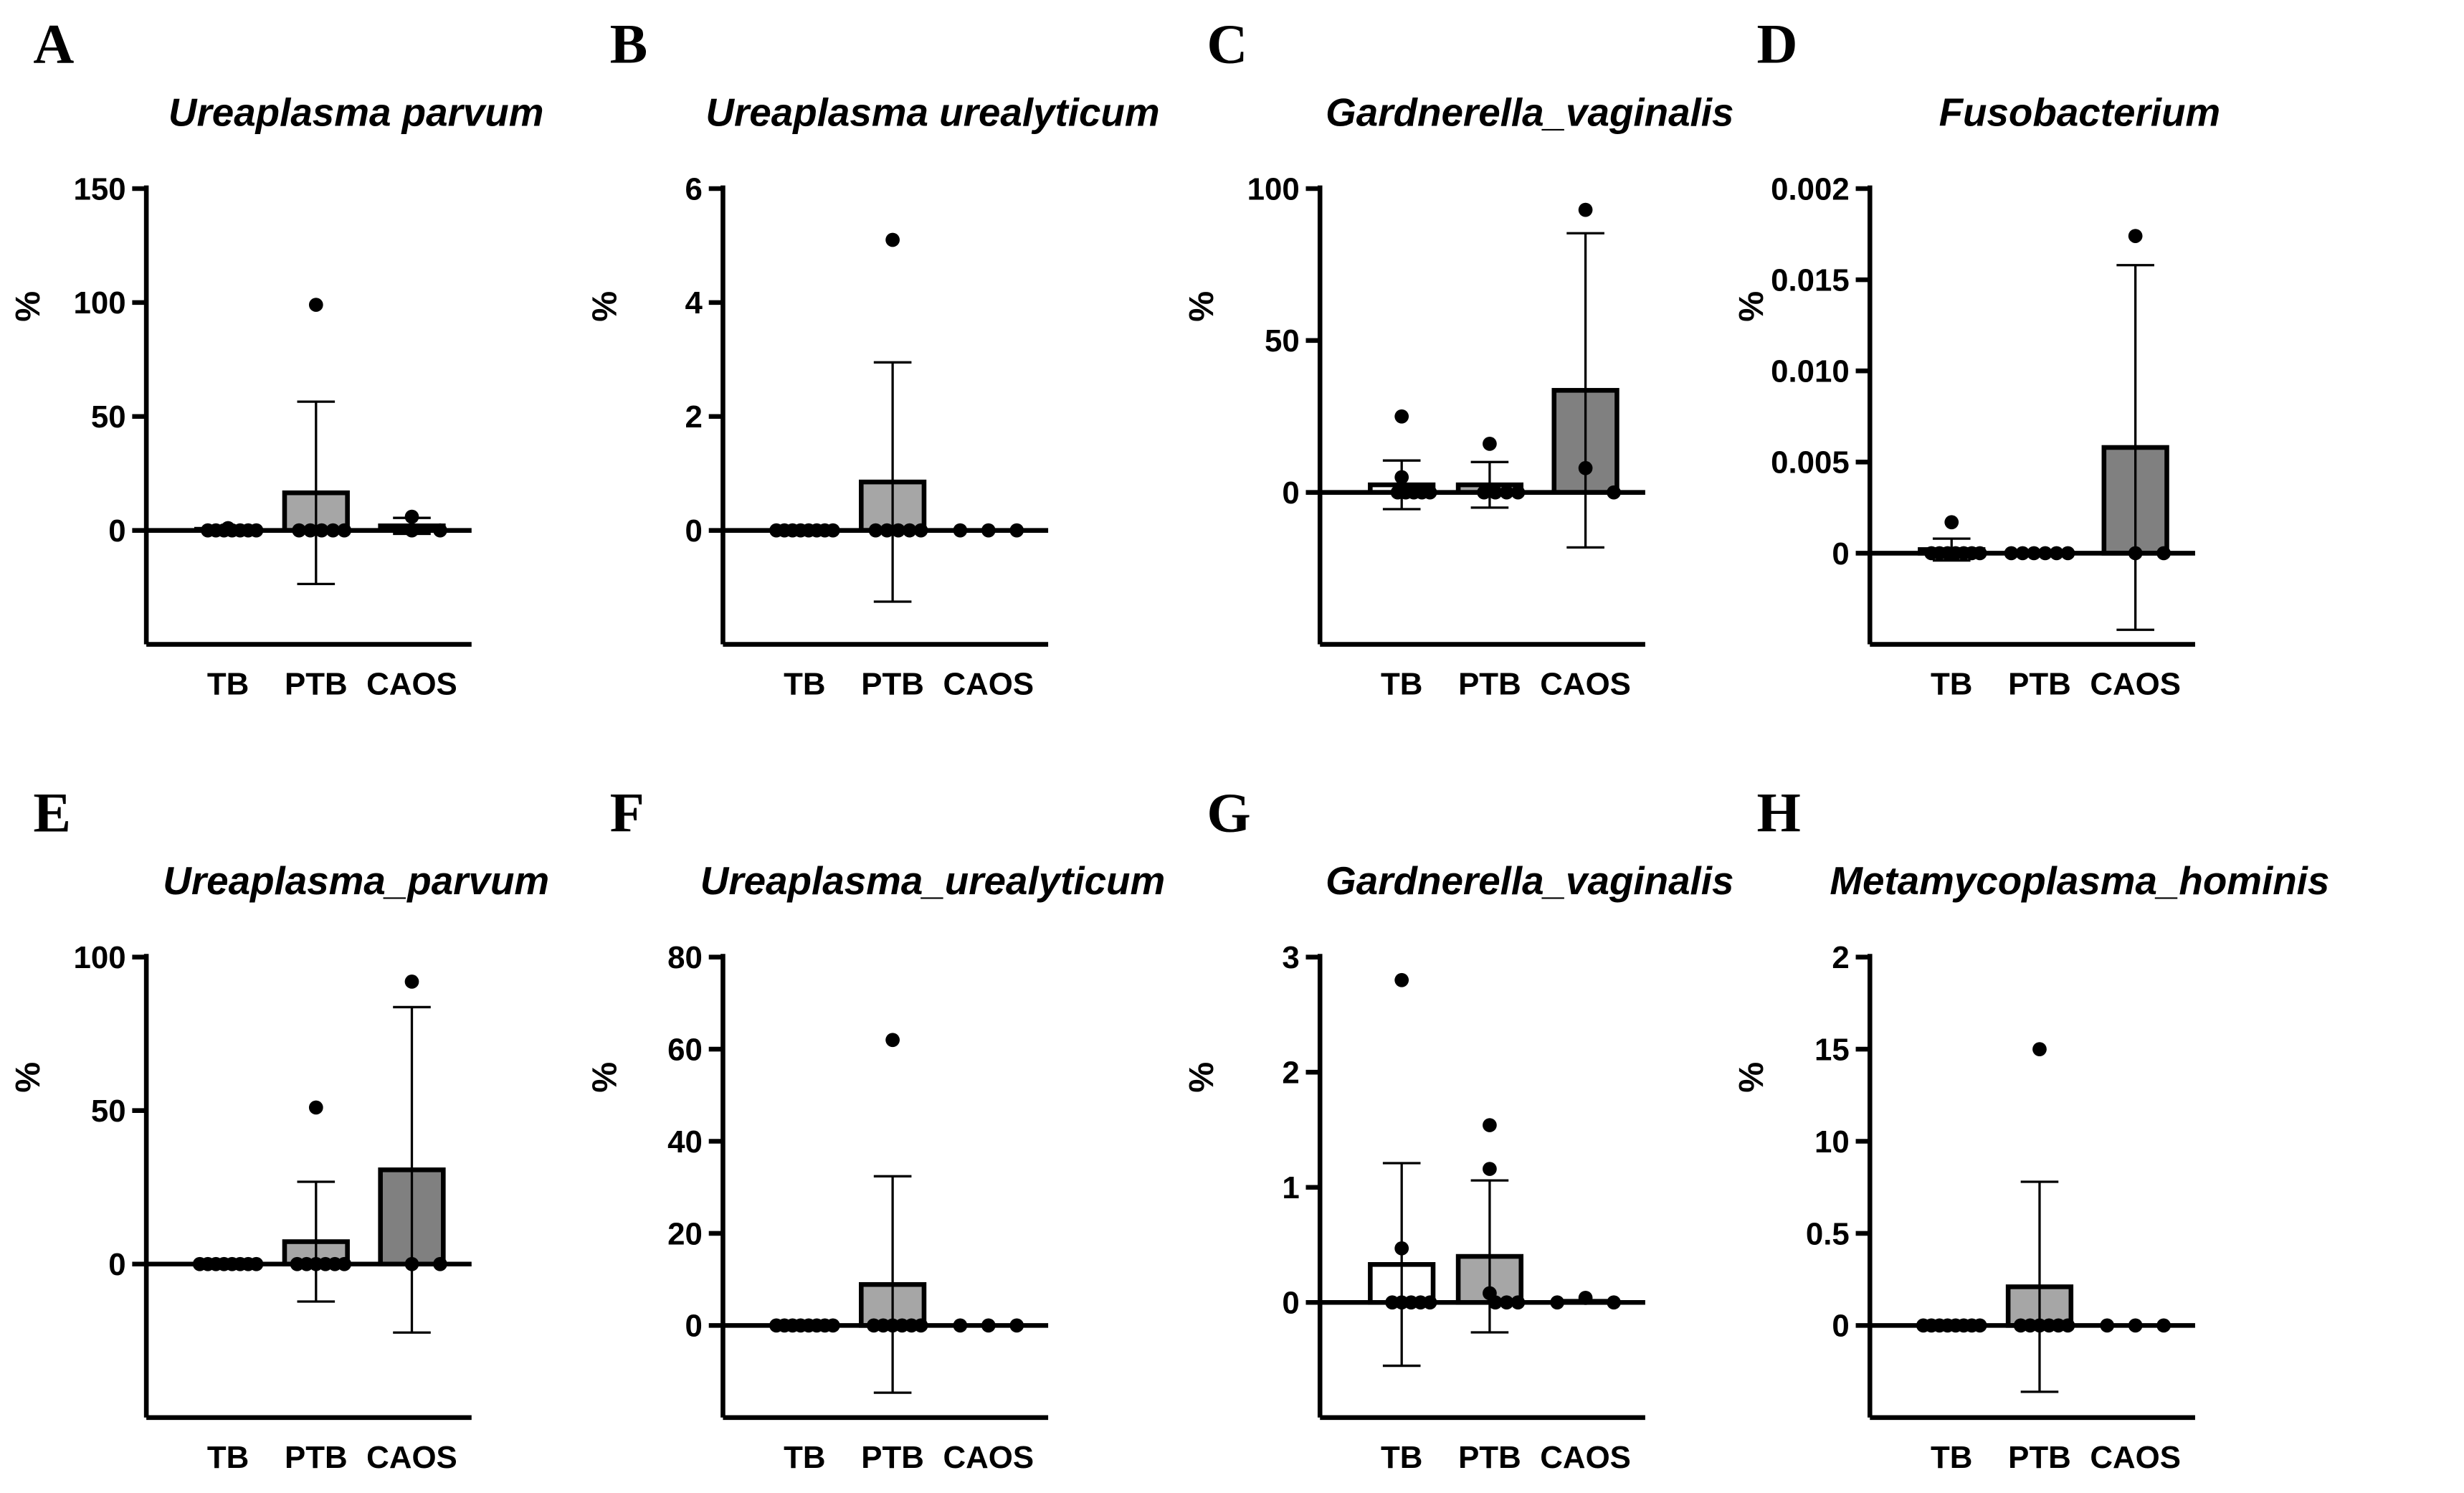 The height and width of the screenshot is (1493, 2464). What do you see at coordinates (356, 880) in the screenshot?
I see `panel-title: Ureaplasma_parvum` at bounding box center [356, 880].